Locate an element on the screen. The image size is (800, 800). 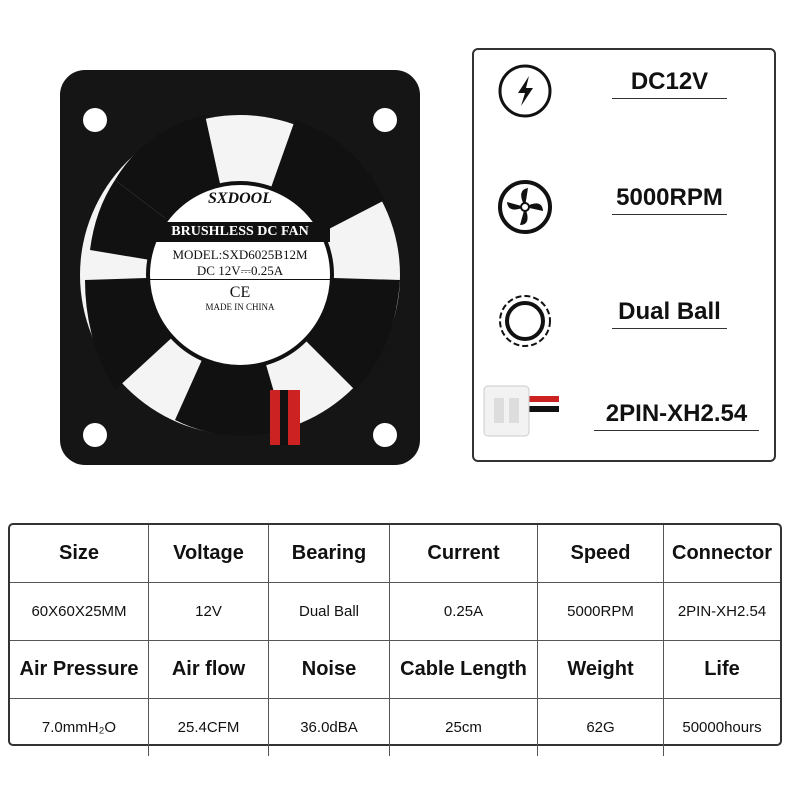
table-header: Air Pressure is located at coordinates (79, 669).